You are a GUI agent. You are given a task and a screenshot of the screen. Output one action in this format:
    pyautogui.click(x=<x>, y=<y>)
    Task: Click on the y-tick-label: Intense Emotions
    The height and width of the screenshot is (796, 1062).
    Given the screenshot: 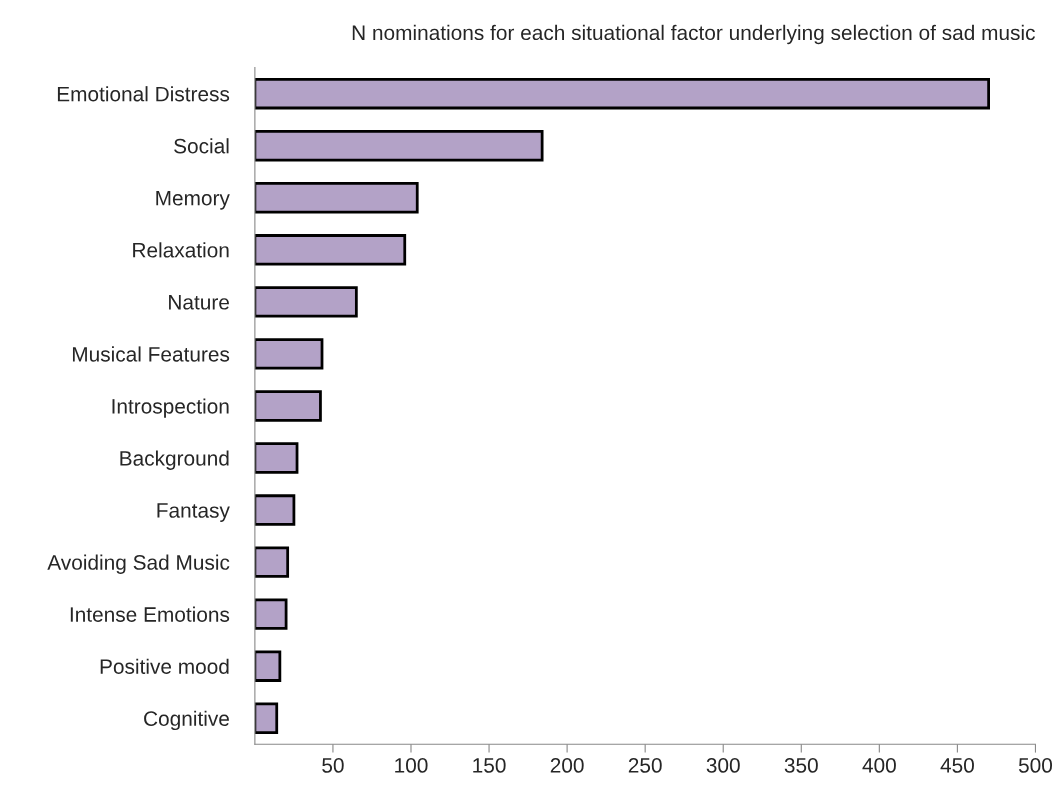 What is the action you would take?
    pyautogui.click(x=150, y=614)
    